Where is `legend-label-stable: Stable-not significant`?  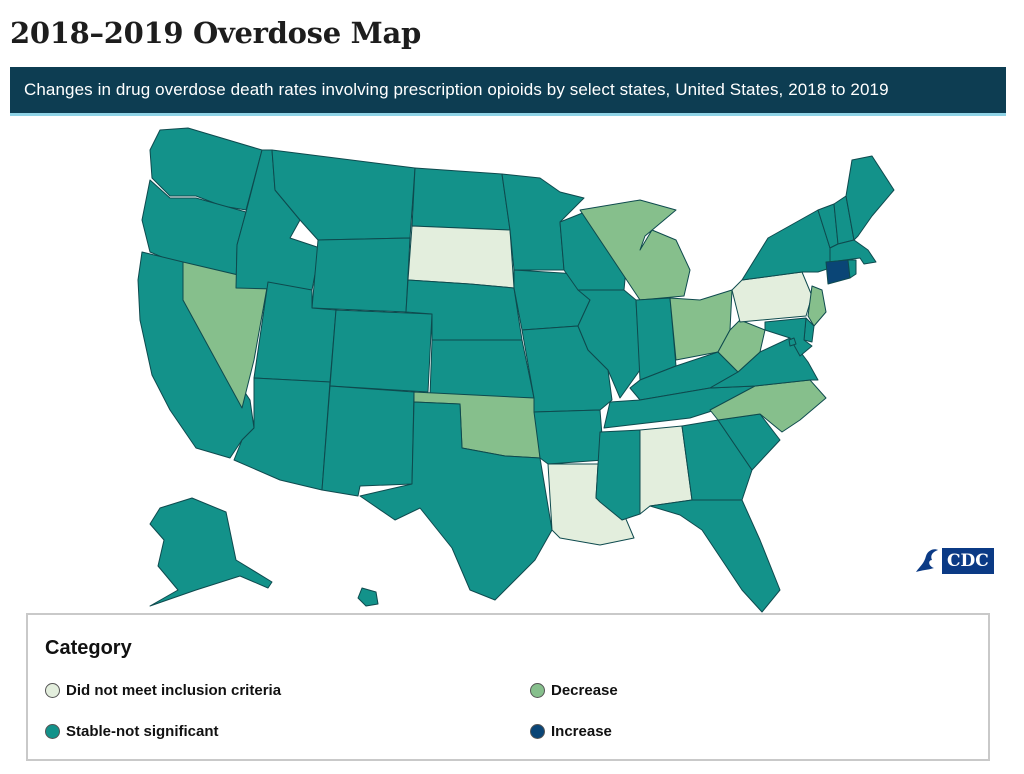 legend-label-stable: Stable-not significant is located at coordinates (142, 731).